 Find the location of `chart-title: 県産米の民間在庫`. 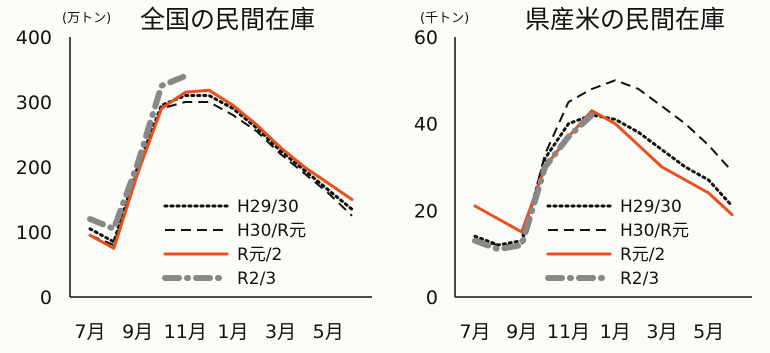

chart-title: 県産米の民間在庫 is located at coordinates (625, 19).